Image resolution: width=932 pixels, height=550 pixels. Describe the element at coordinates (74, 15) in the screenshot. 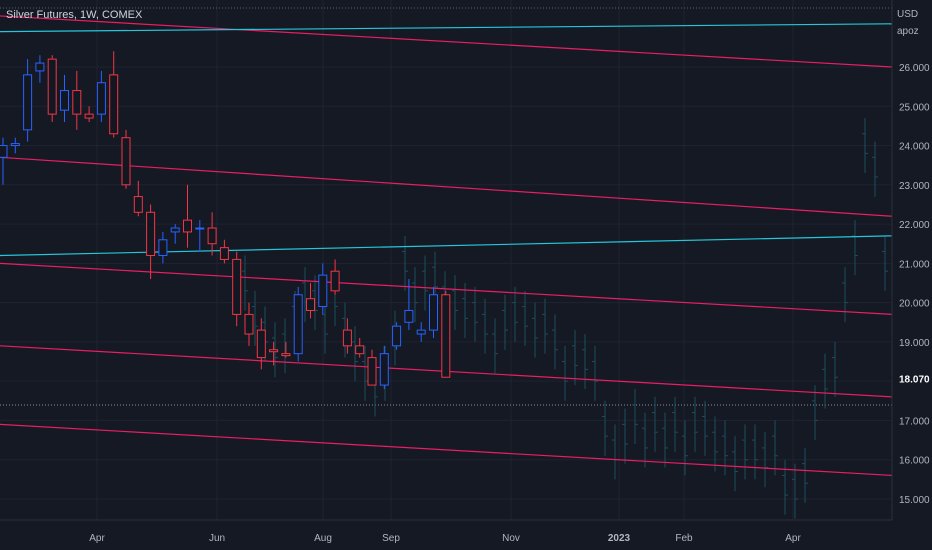

I see `symbol-title: Silver Futures, 1W, COMEX` at that location.